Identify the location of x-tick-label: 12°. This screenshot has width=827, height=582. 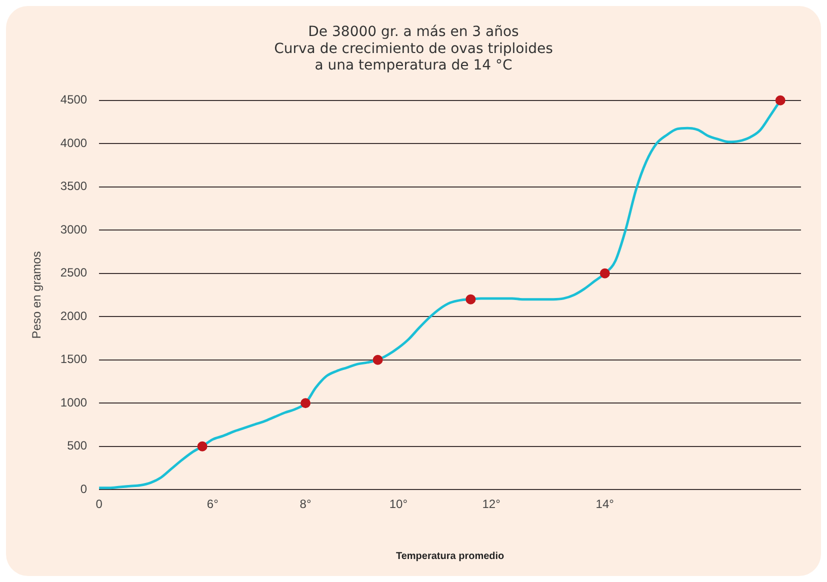
(491, 504).